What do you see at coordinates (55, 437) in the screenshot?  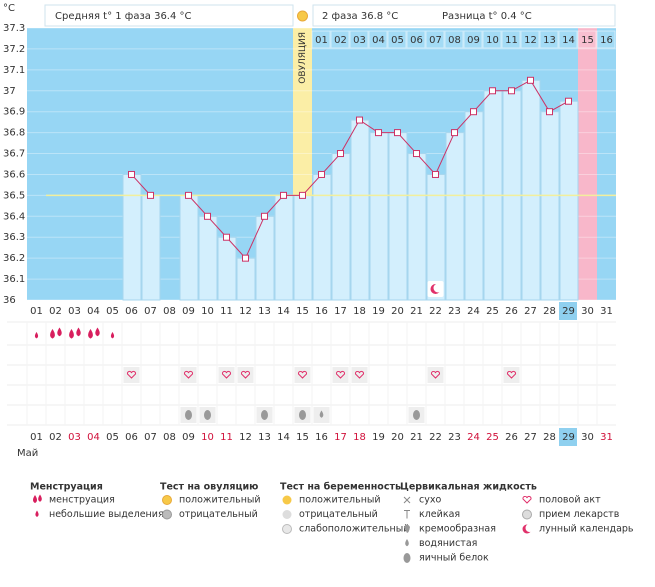 I see `day-label-bottom: 02` at bounding box center [55, 437].